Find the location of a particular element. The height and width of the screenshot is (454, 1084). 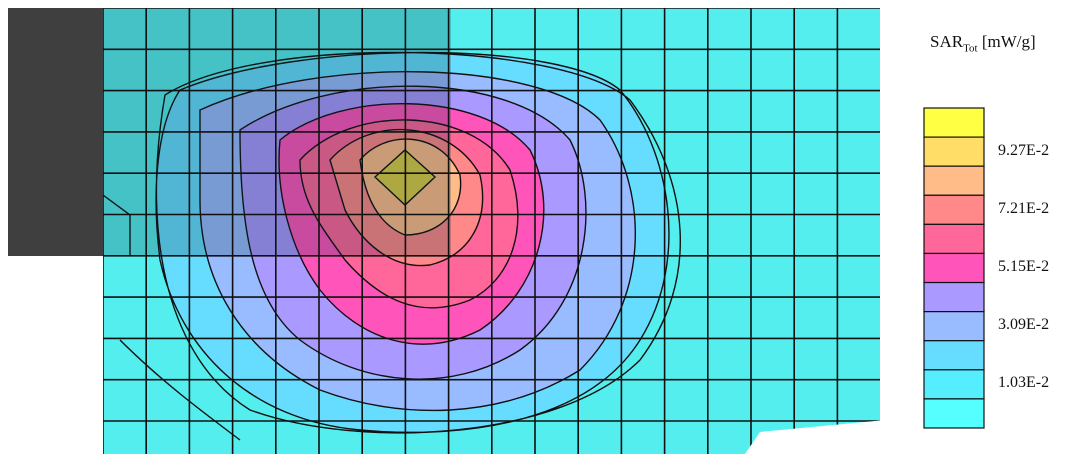

colorbar is located at coordinates (954, 268).